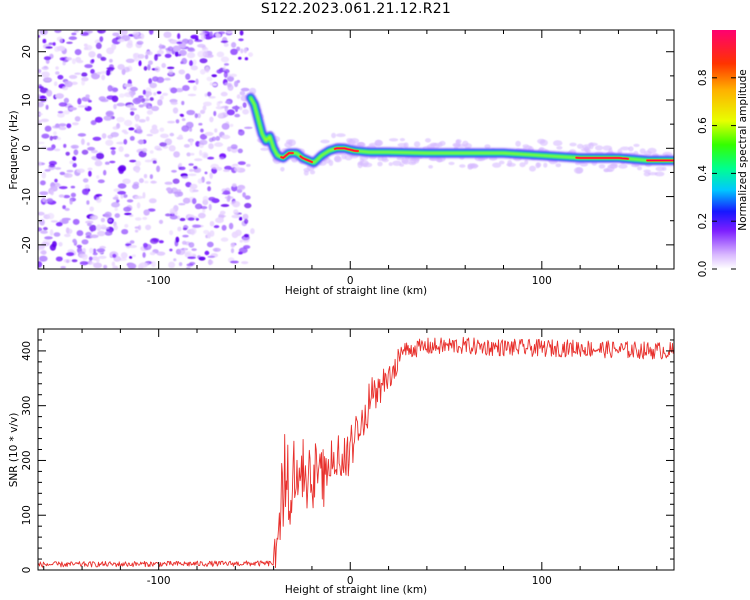 The image size is (750, 600). Describe the element at coordinates (743, 149) in the screenshot. I see `colorbar-label: Normalized spectral amplitude` at that location.